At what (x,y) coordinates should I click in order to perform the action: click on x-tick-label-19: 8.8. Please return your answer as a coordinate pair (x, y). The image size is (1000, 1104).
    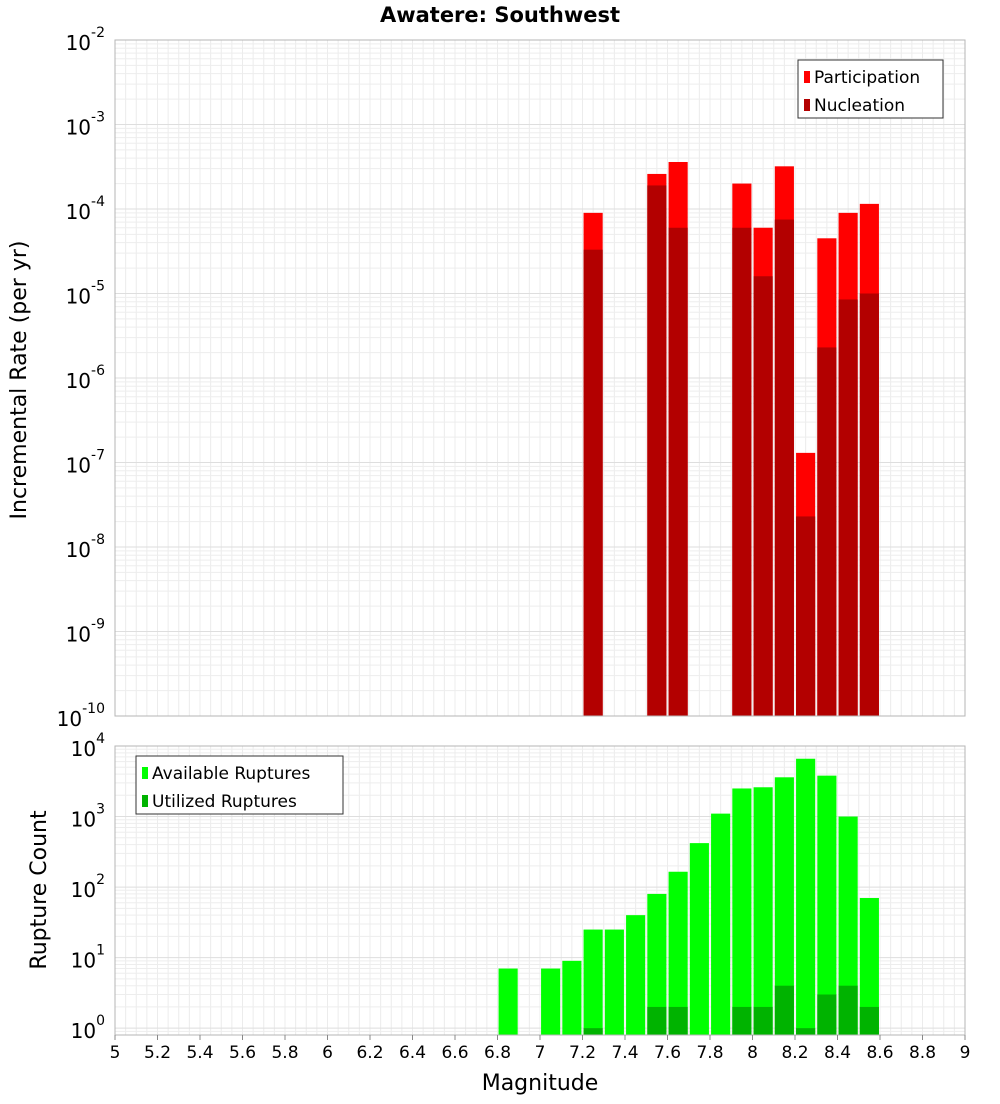
    Looking at the image, I should click on (922, 1053).